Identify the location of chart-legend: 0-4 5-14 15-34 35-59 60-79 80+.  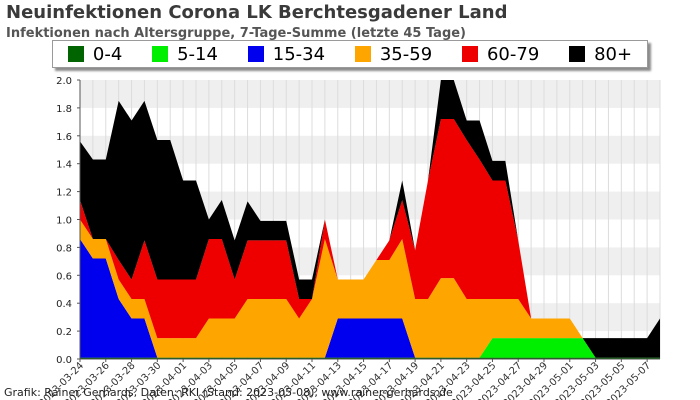
(350, 54).